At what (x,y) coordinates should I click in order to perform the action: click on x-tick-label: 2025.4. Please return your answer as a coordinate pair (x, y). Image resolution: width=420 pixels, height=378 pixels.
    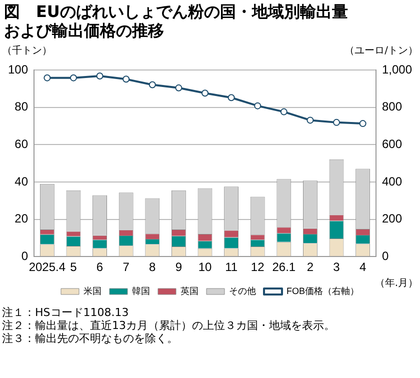
    Looking at the image, I should click on (47, 267).